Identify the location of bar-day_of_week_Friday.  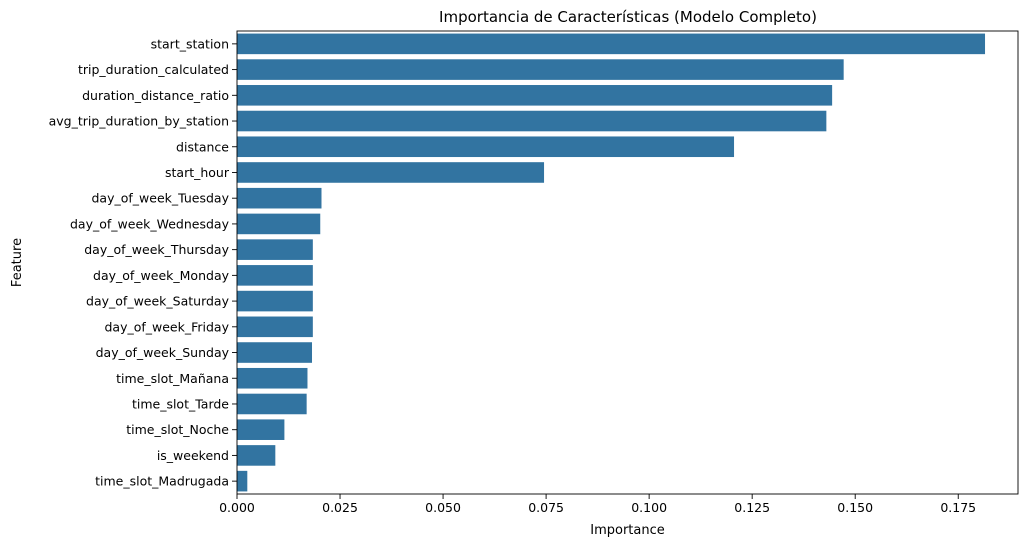
(275, 327).